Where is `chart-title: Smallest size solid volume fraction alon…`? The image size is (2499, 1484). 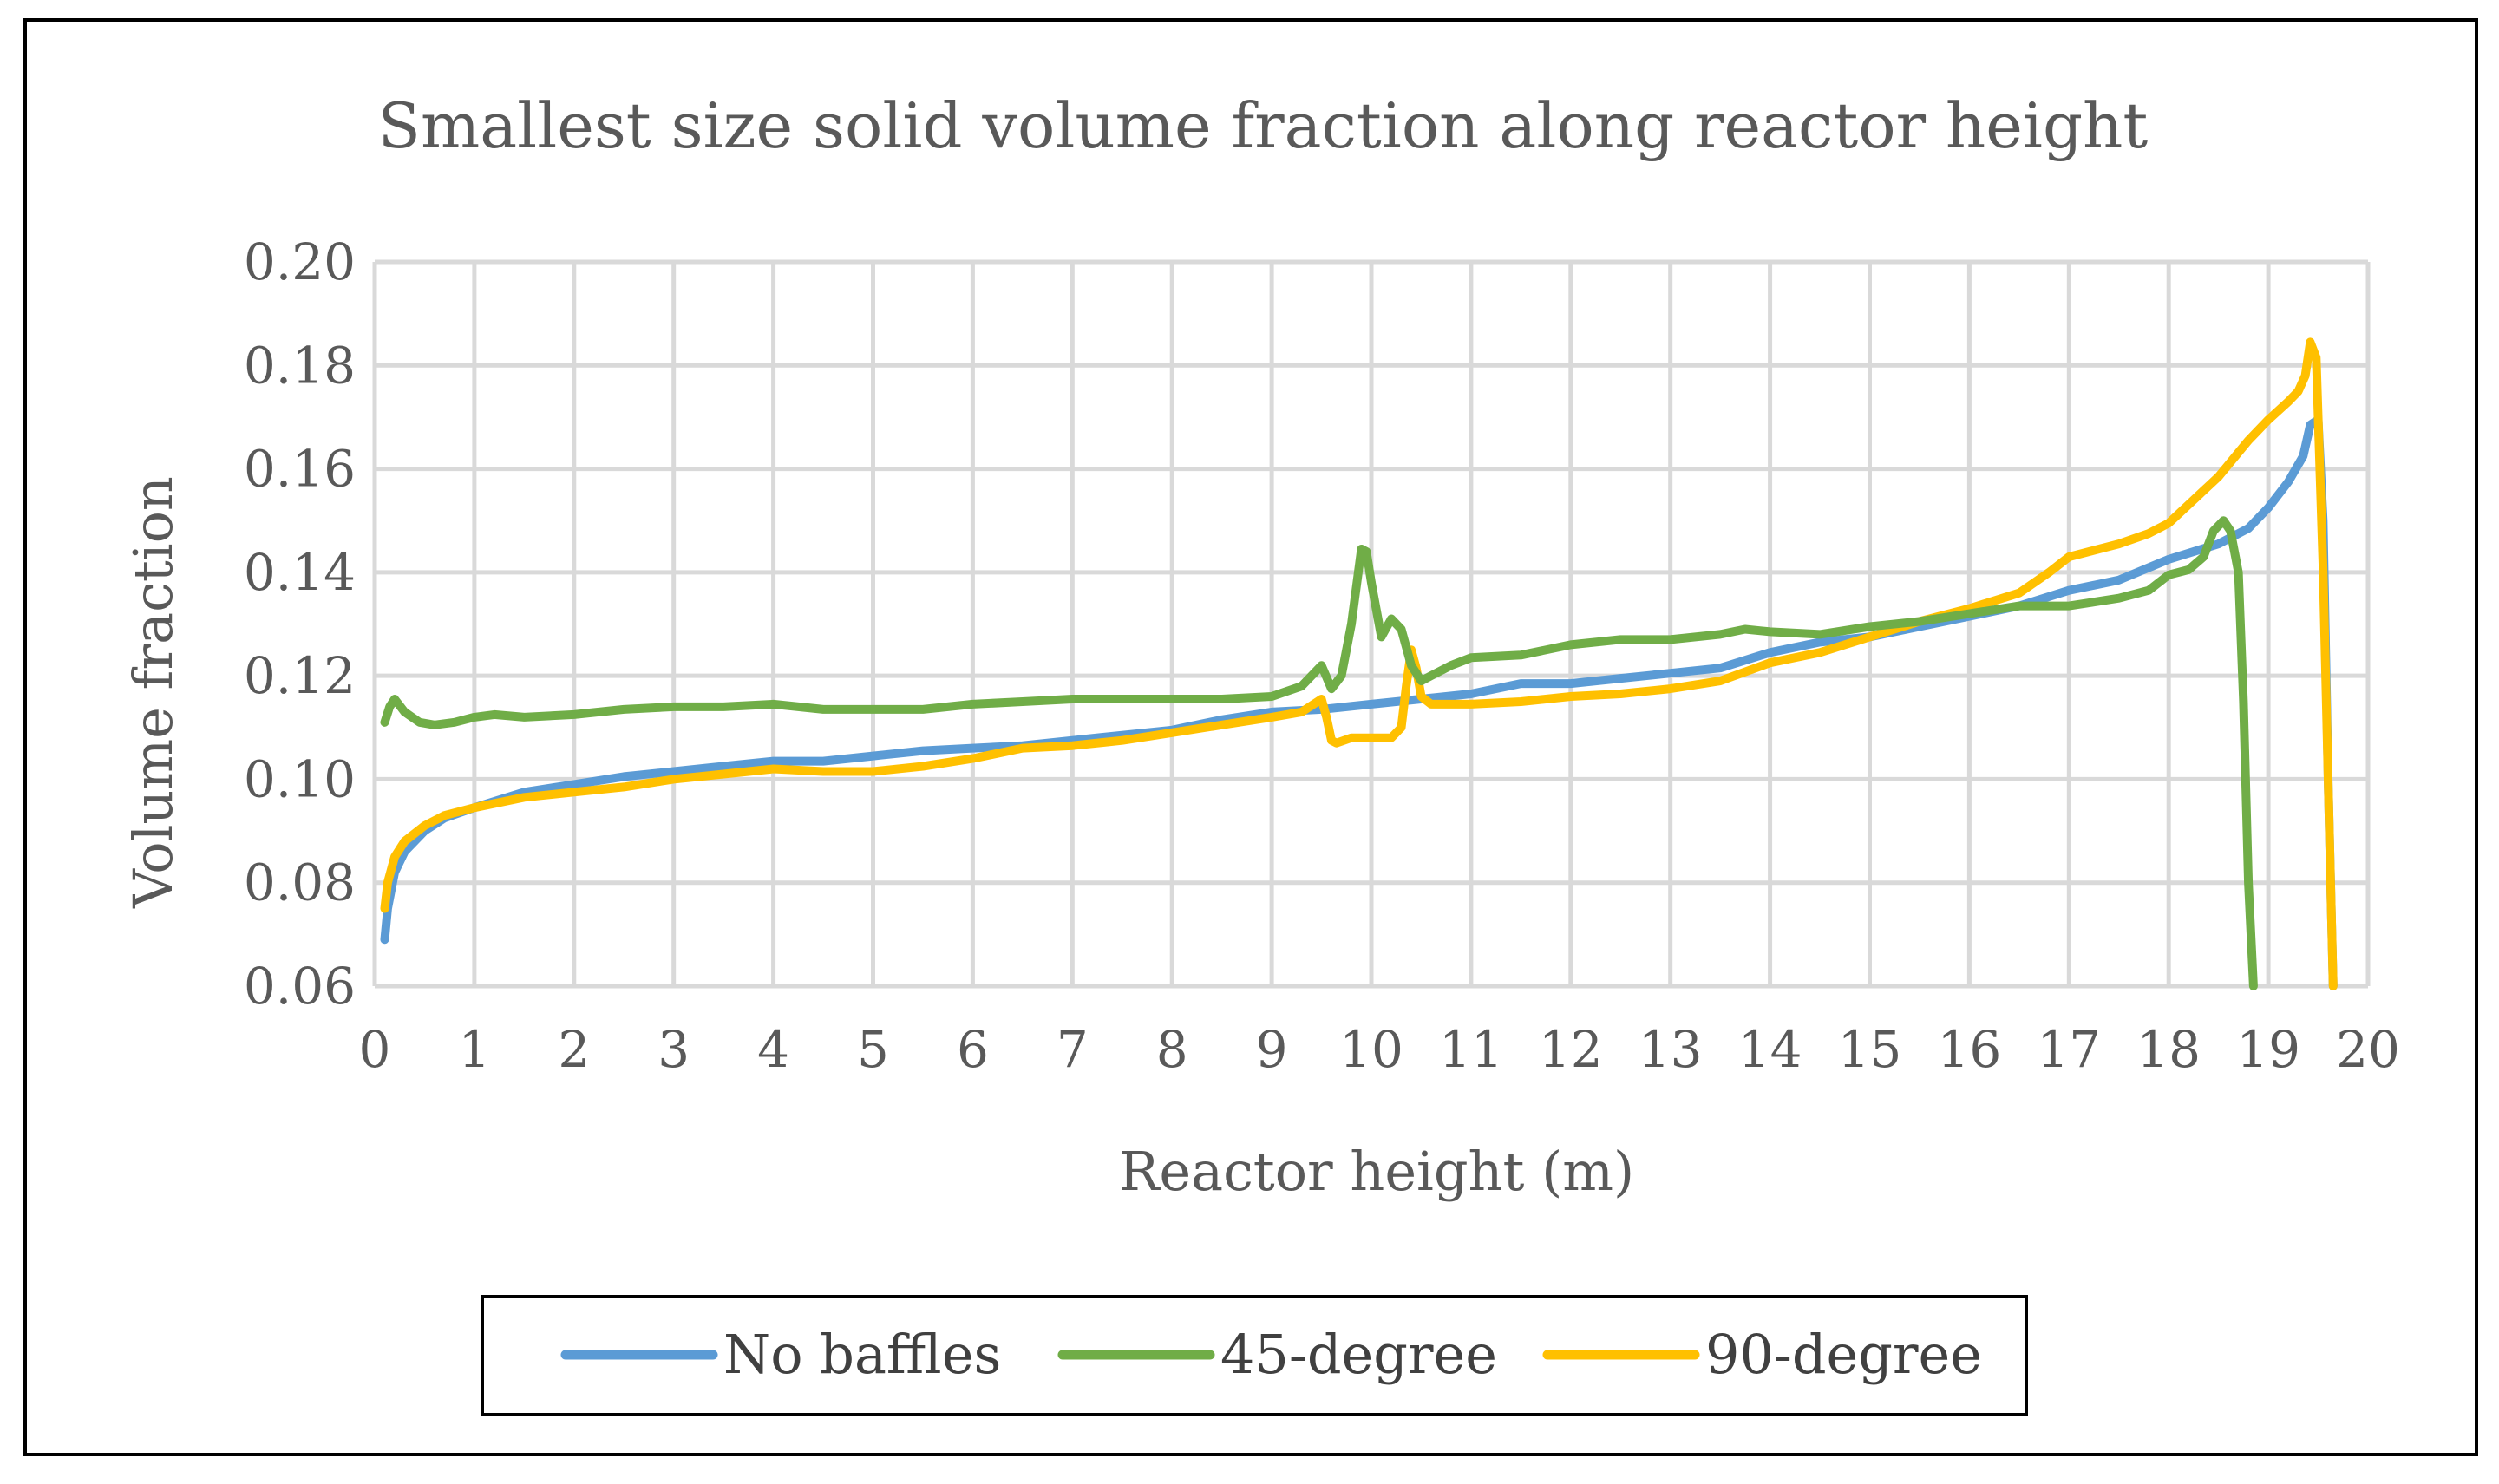
chart-title: Smallest size solid volume fraction alon… is located at coordinates (1263, 125).